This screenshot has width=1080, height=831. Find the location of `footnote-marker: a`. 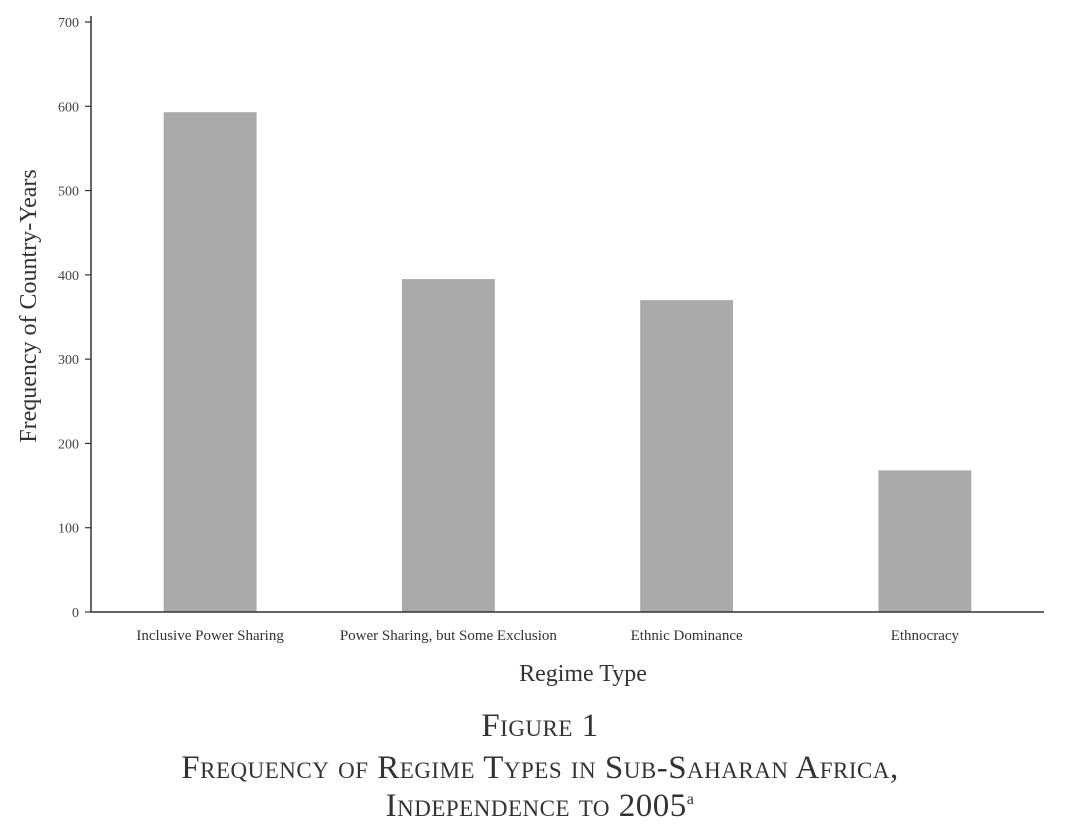

footnote-marker: a is located at coordinates (690, 799).